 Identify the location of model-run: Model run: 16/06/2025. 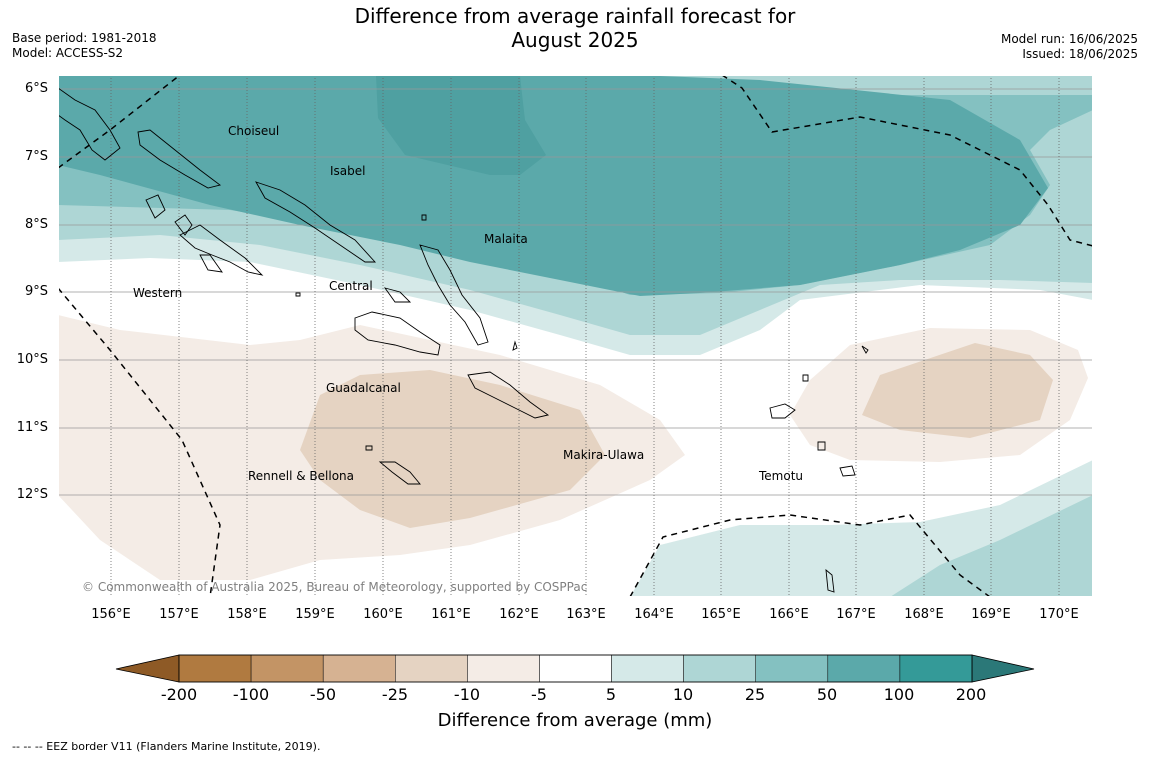
(1069, 39).